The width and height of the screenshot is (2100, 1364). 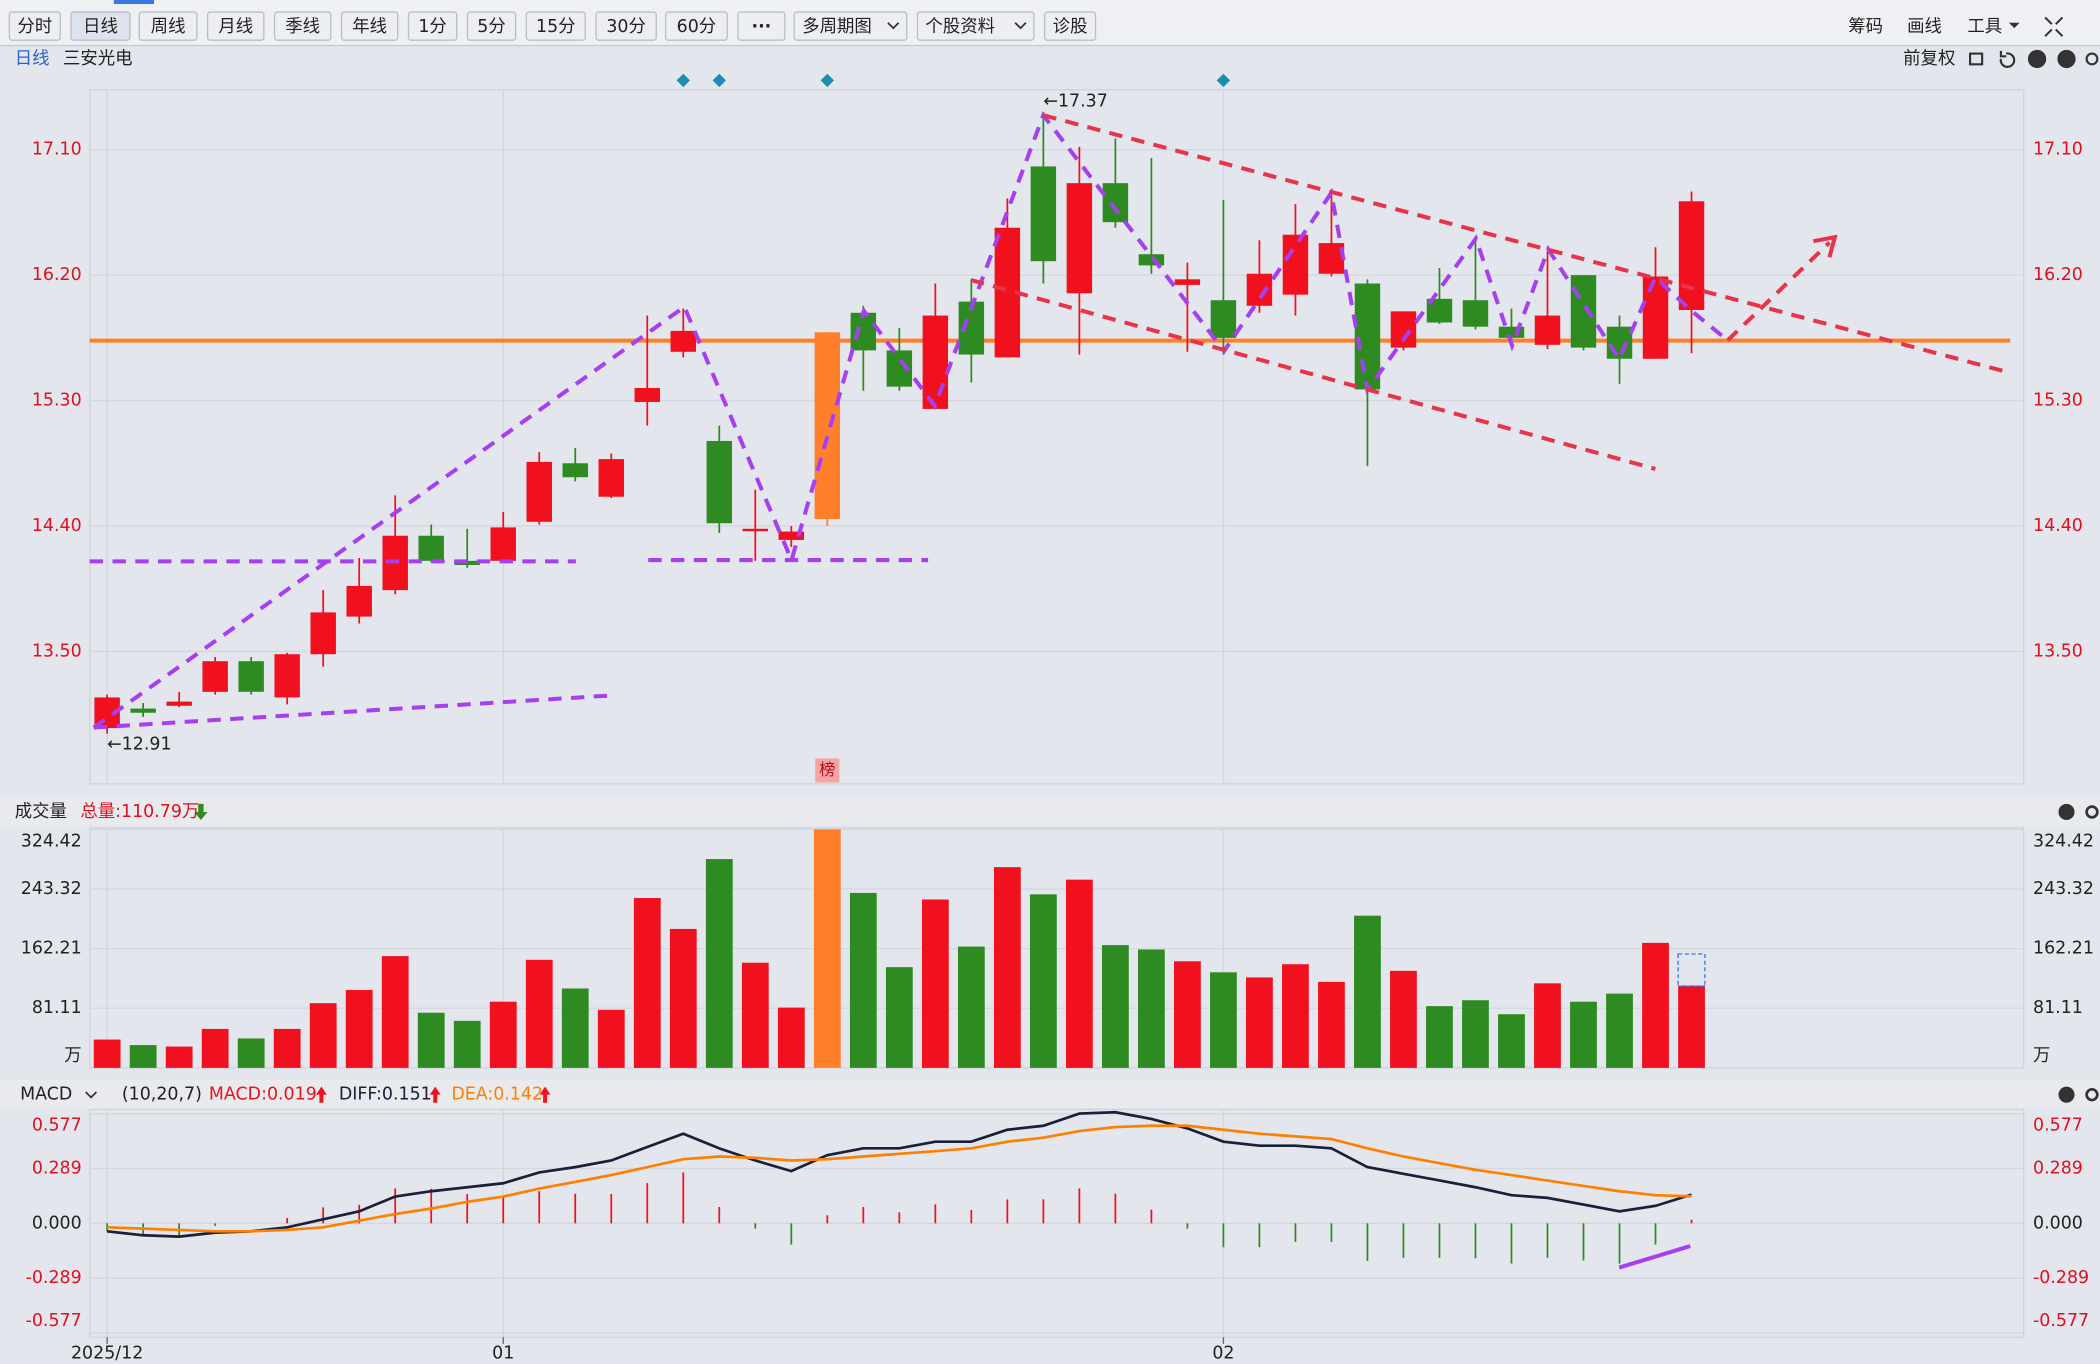 I want to click on zoom-in-icon, so click(x=2037, y=59).